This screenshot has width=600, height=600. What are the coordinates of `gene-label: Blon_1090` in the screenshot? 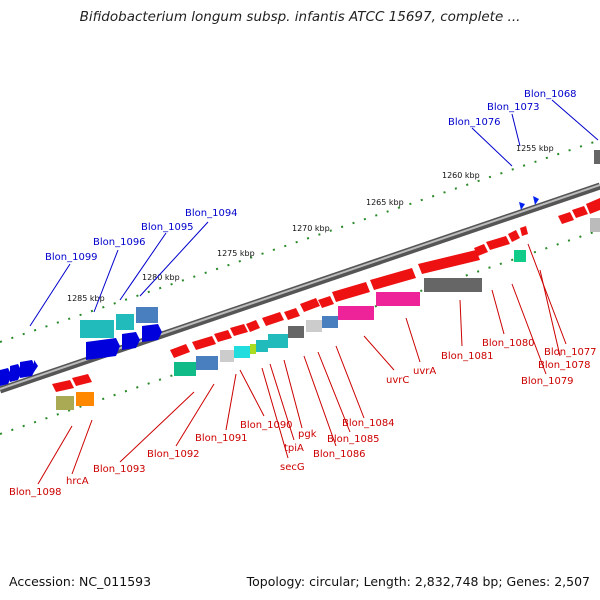 It's located at (266, 425).